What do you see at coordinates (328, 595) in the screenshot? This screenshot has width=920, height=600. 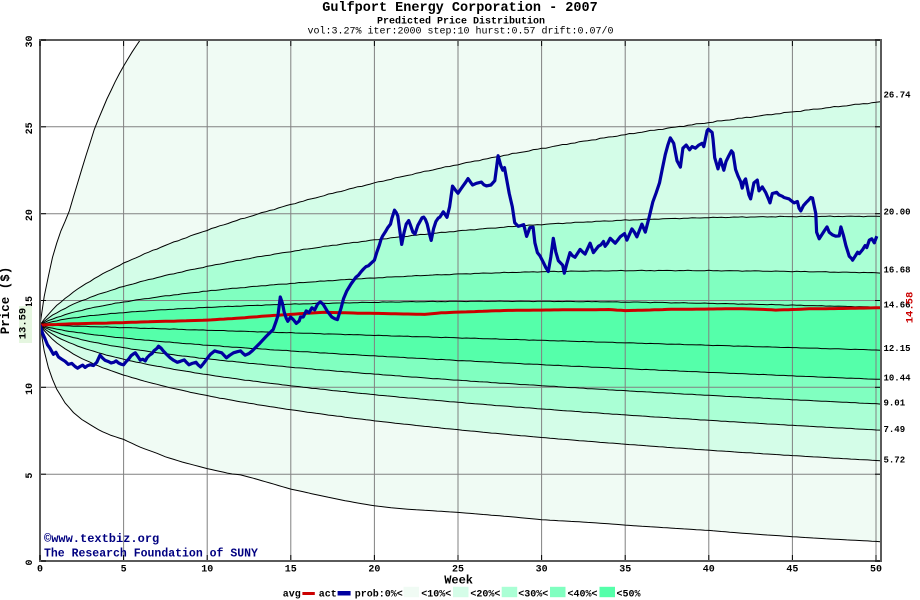 I see `svg-text: act` at bounding box center [328, 595].